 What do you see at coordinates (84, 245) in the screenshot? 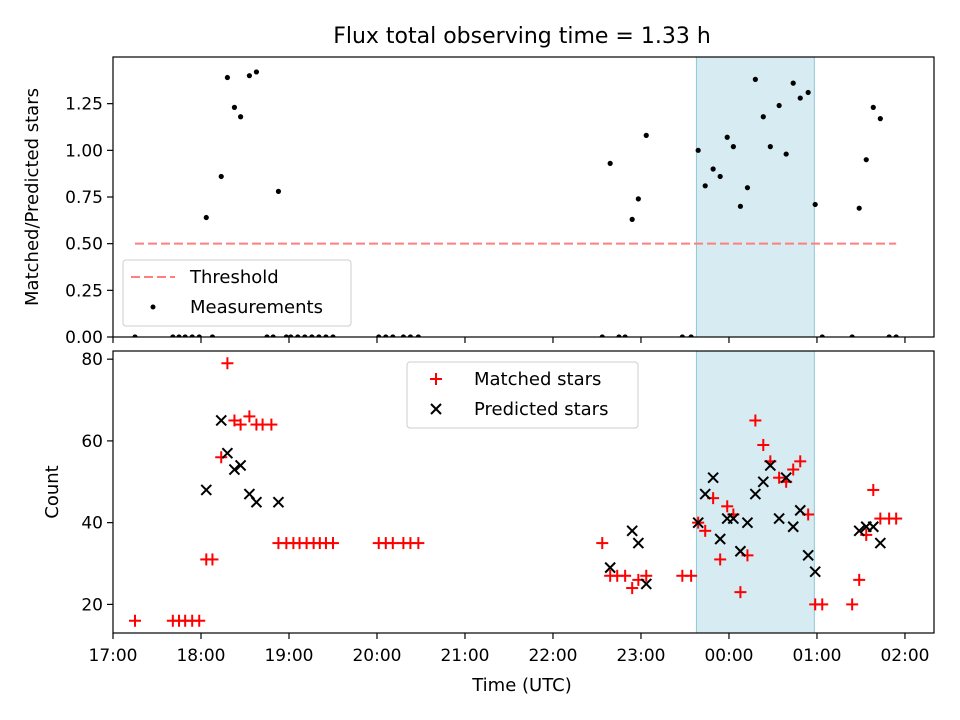
I see `top-y-tick-label: 0.50` at bounding box center [84, 245].